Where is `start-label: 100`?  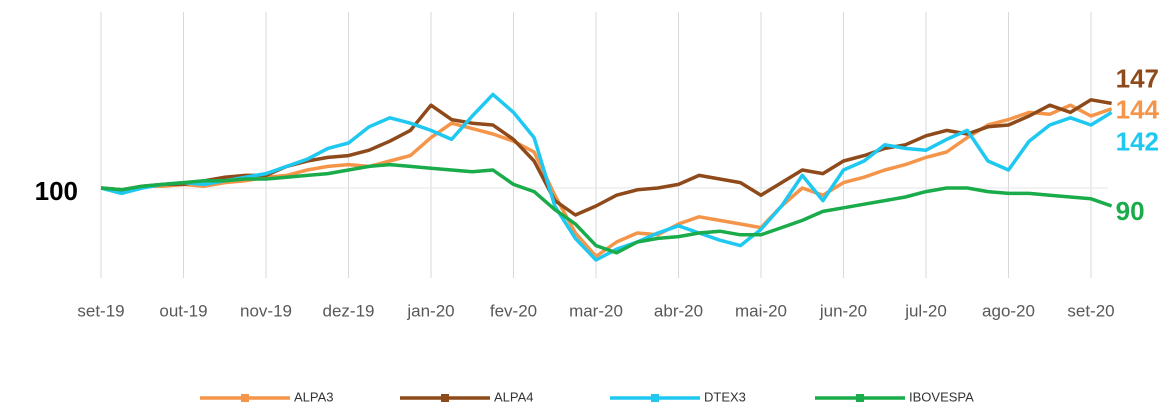 start-label: 100 is located at coordinates (56, 191).